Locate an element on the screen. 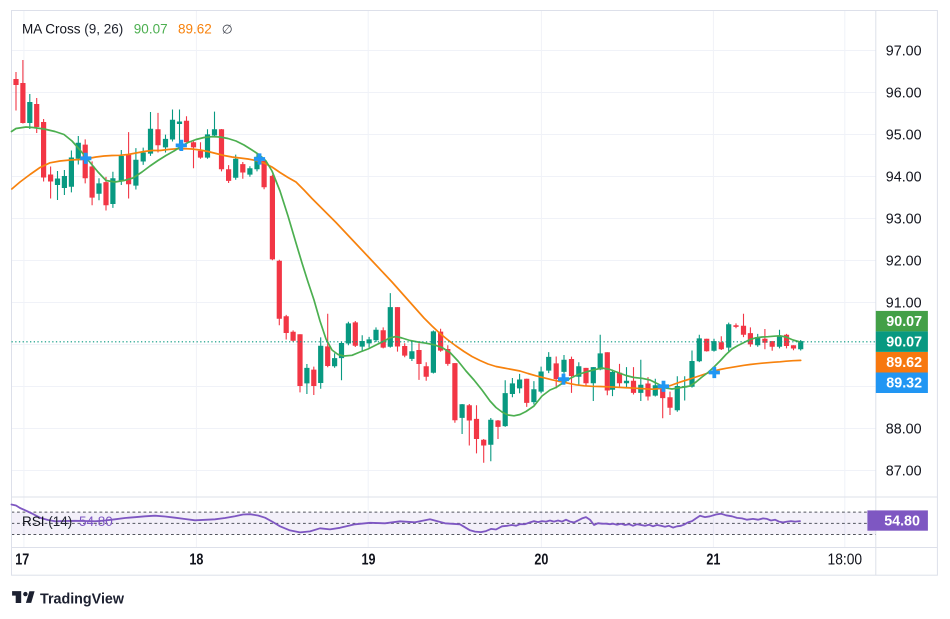 The image size is (950, 619). svg-text: 19 is located at coordinates (369, 560).